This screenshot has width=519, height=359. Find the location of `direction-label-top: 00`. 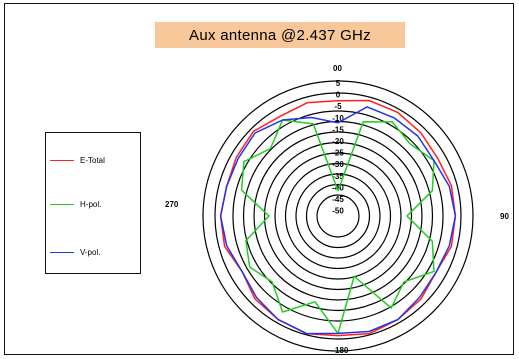

direction-label-top: 00 is located at coordinates (337, 68).